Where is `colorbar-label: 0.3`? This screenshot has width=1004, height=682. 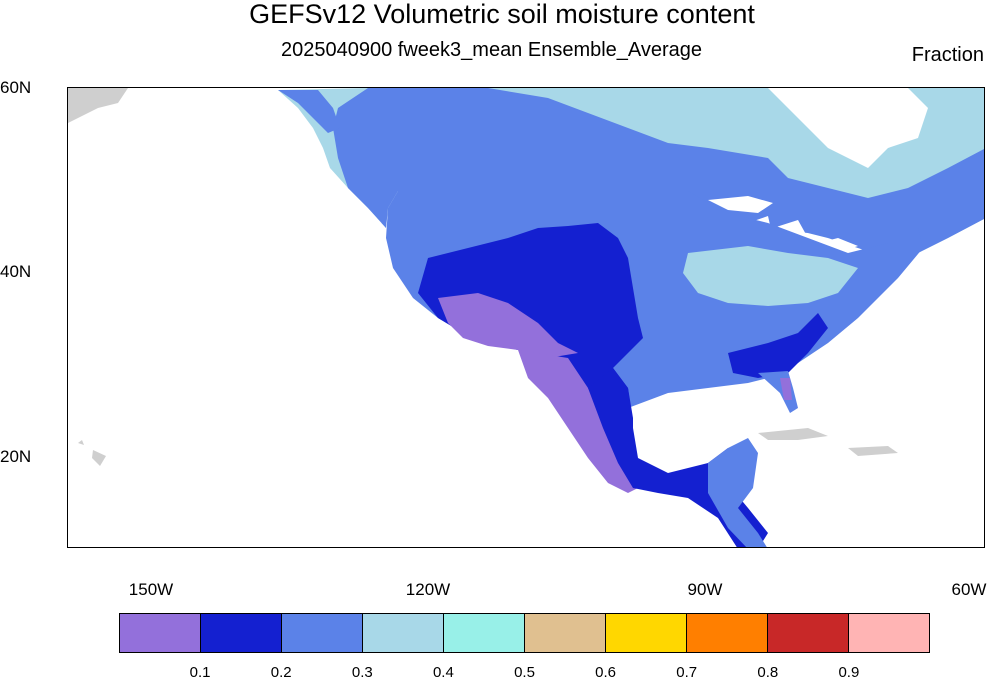 colorbar-label: 0.3 is located at coordinates (362, 672).